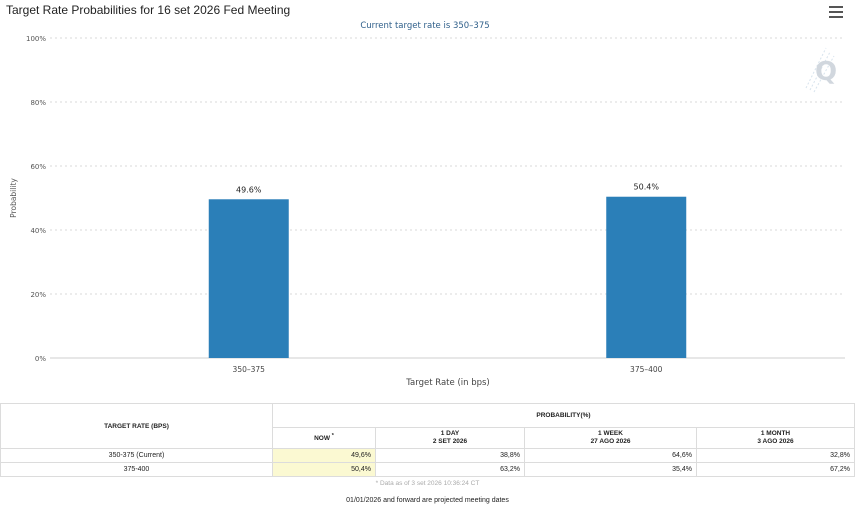 The image size is (860, 508). What do you see at coordinates (775, 469) in the screenshot?
I see `one-month-cell: 67,2%` at bounding box center [775, 469].